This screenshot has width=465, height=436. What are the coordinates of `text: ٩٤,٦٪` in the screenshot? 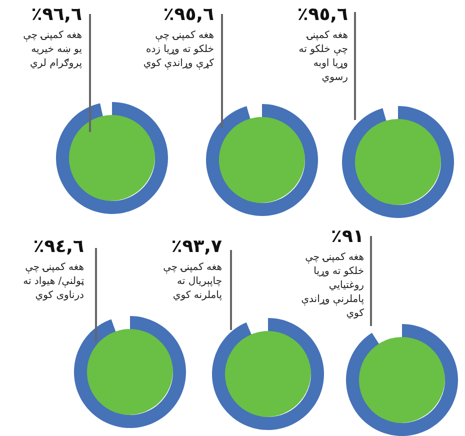 It's located at (58, 247).